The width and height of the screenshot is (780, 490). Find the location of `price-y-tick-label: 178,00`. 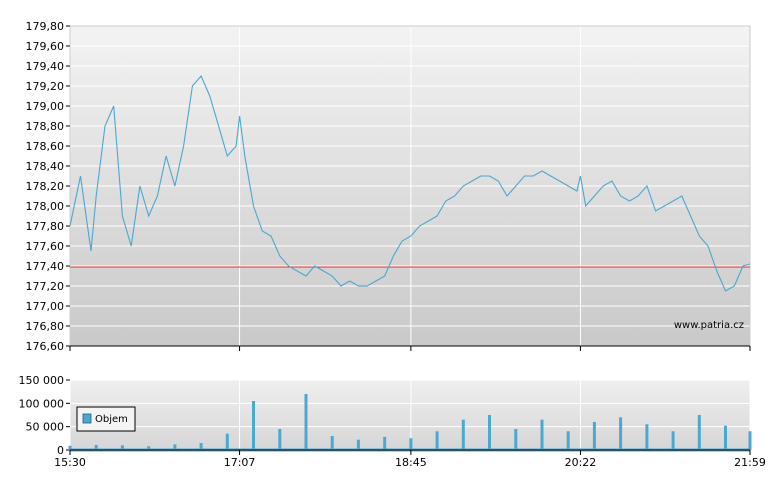

price-y-tick-label: 178,00 is located at coordinates (45, 206).